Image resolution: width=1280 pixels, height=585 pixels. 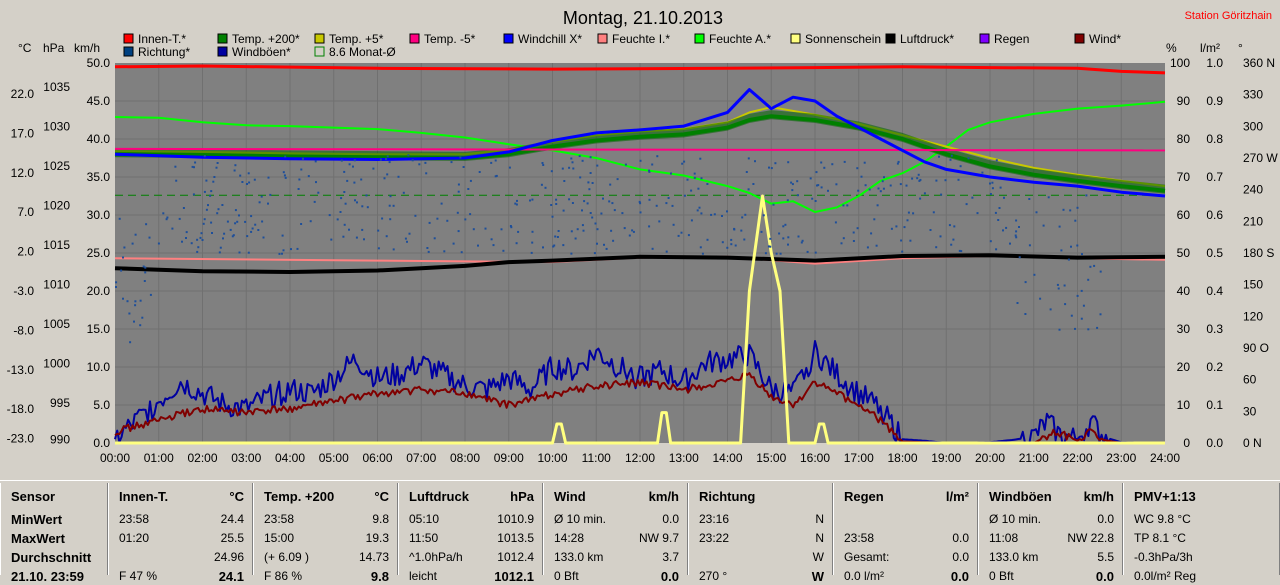 I want to click on table-cell: 11:08, so click(x=1004, y=538).